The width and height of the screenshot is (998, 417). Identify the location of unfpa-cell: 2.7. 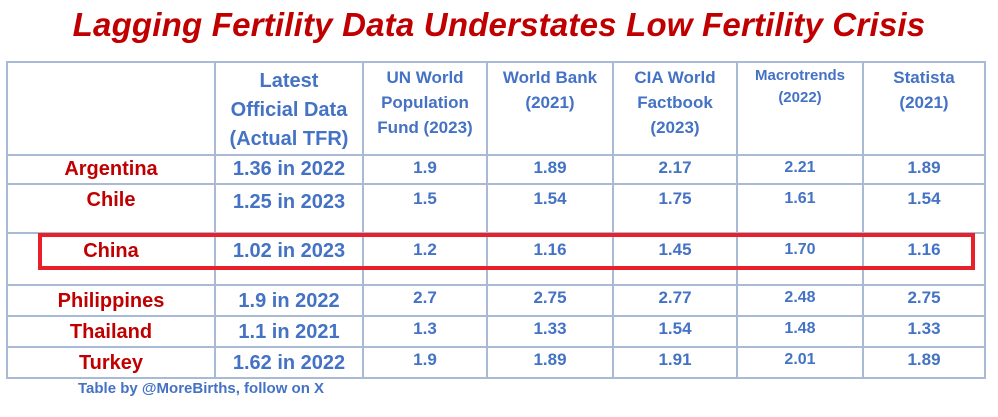
(425, 300).